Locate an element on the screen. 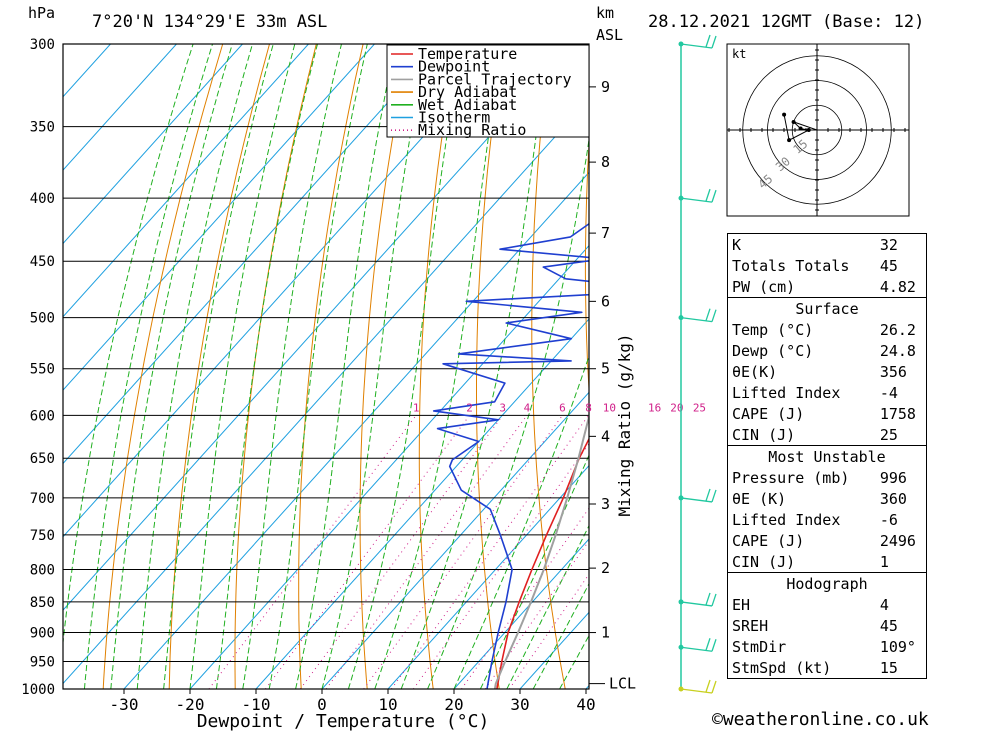 The width and height of the screenshot is (1000, 733). unstable-index-label: CAPE (J) is located at coordinates (768, 540).